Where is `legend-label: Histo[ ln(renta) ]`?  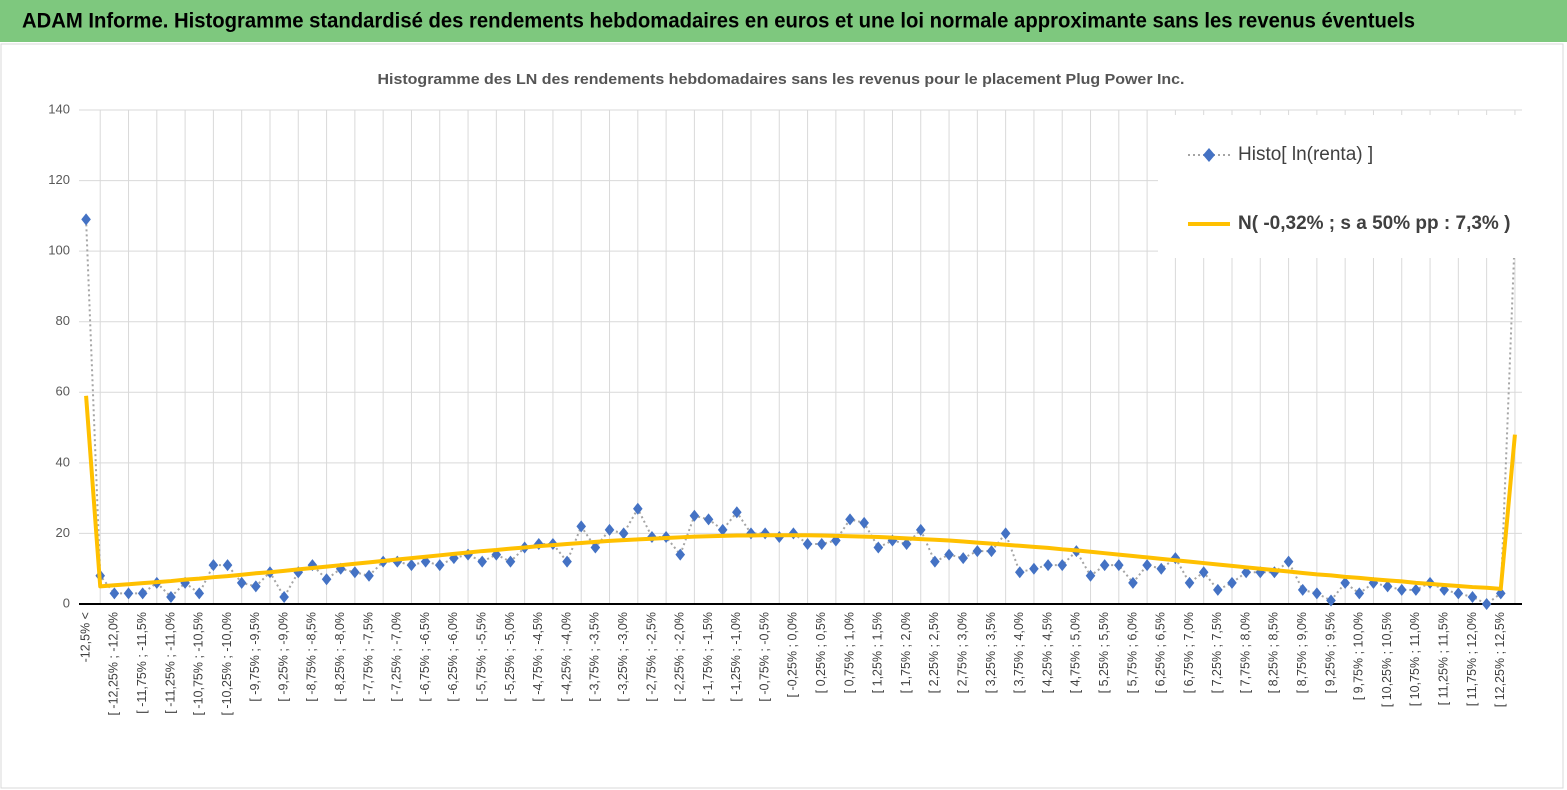 legend-label: Histo[ ln(renta) ] is located at coordinates (1305, 154).